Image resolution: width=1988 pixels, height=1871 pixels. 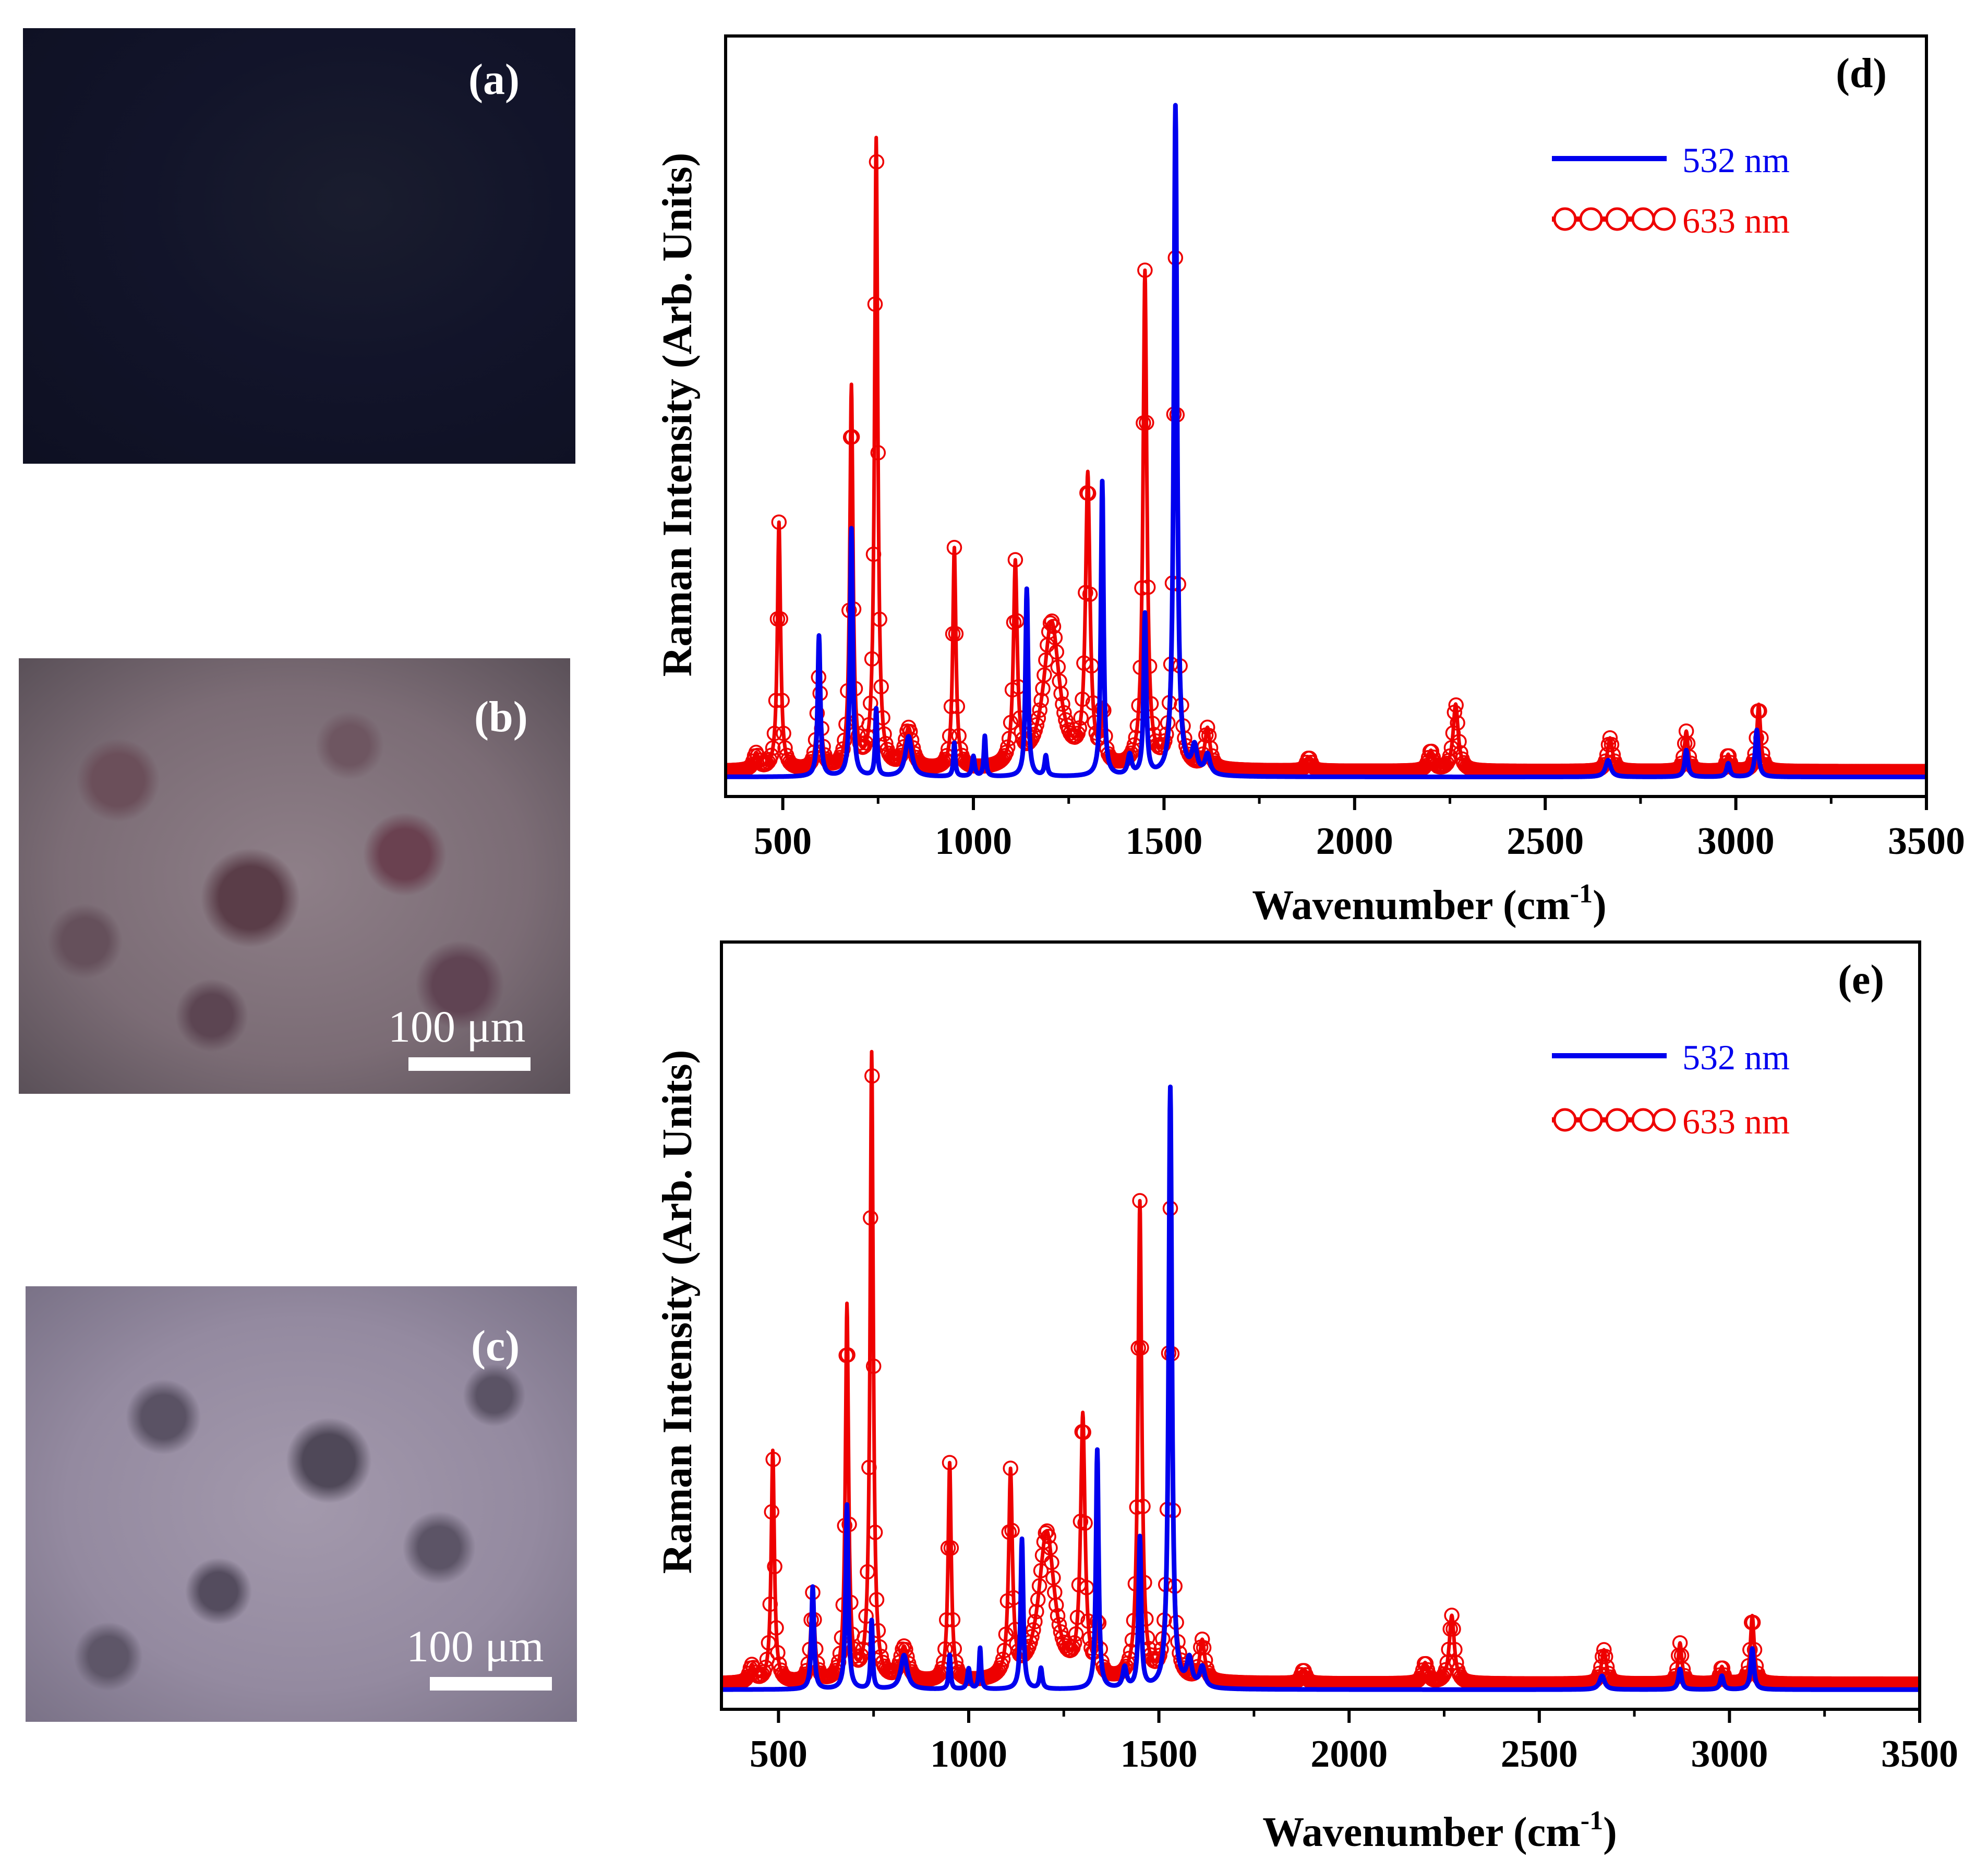 What do you see at coordinates (1545, 841) in the screenshot?
I see `x-tick-label-2500-d: 2500` at bounding box center [1545, 841].